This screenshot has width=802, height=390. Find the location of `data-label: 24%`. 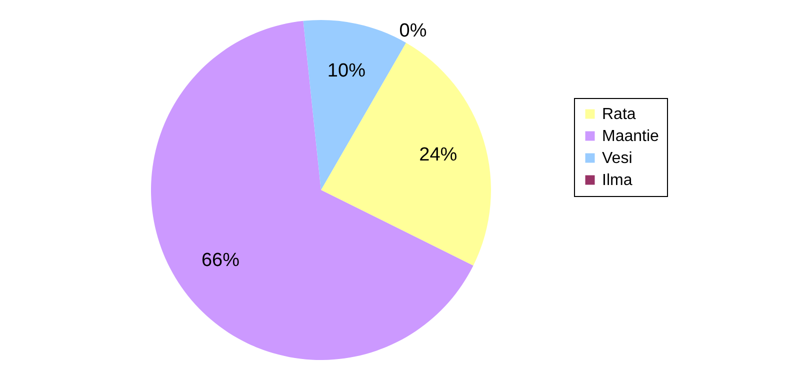

data-label: 24% is located at coordinates (438, 155).